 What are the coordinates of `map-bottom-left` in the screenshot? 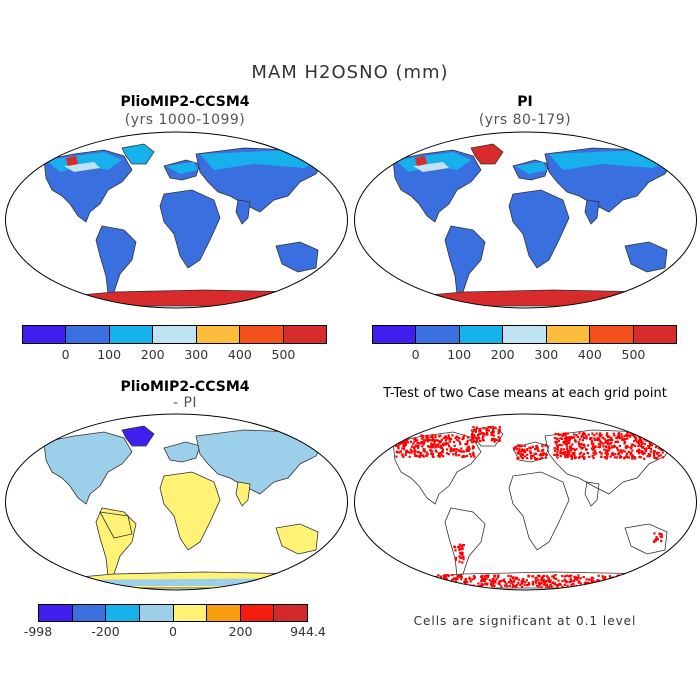 It's located at (176, 502).